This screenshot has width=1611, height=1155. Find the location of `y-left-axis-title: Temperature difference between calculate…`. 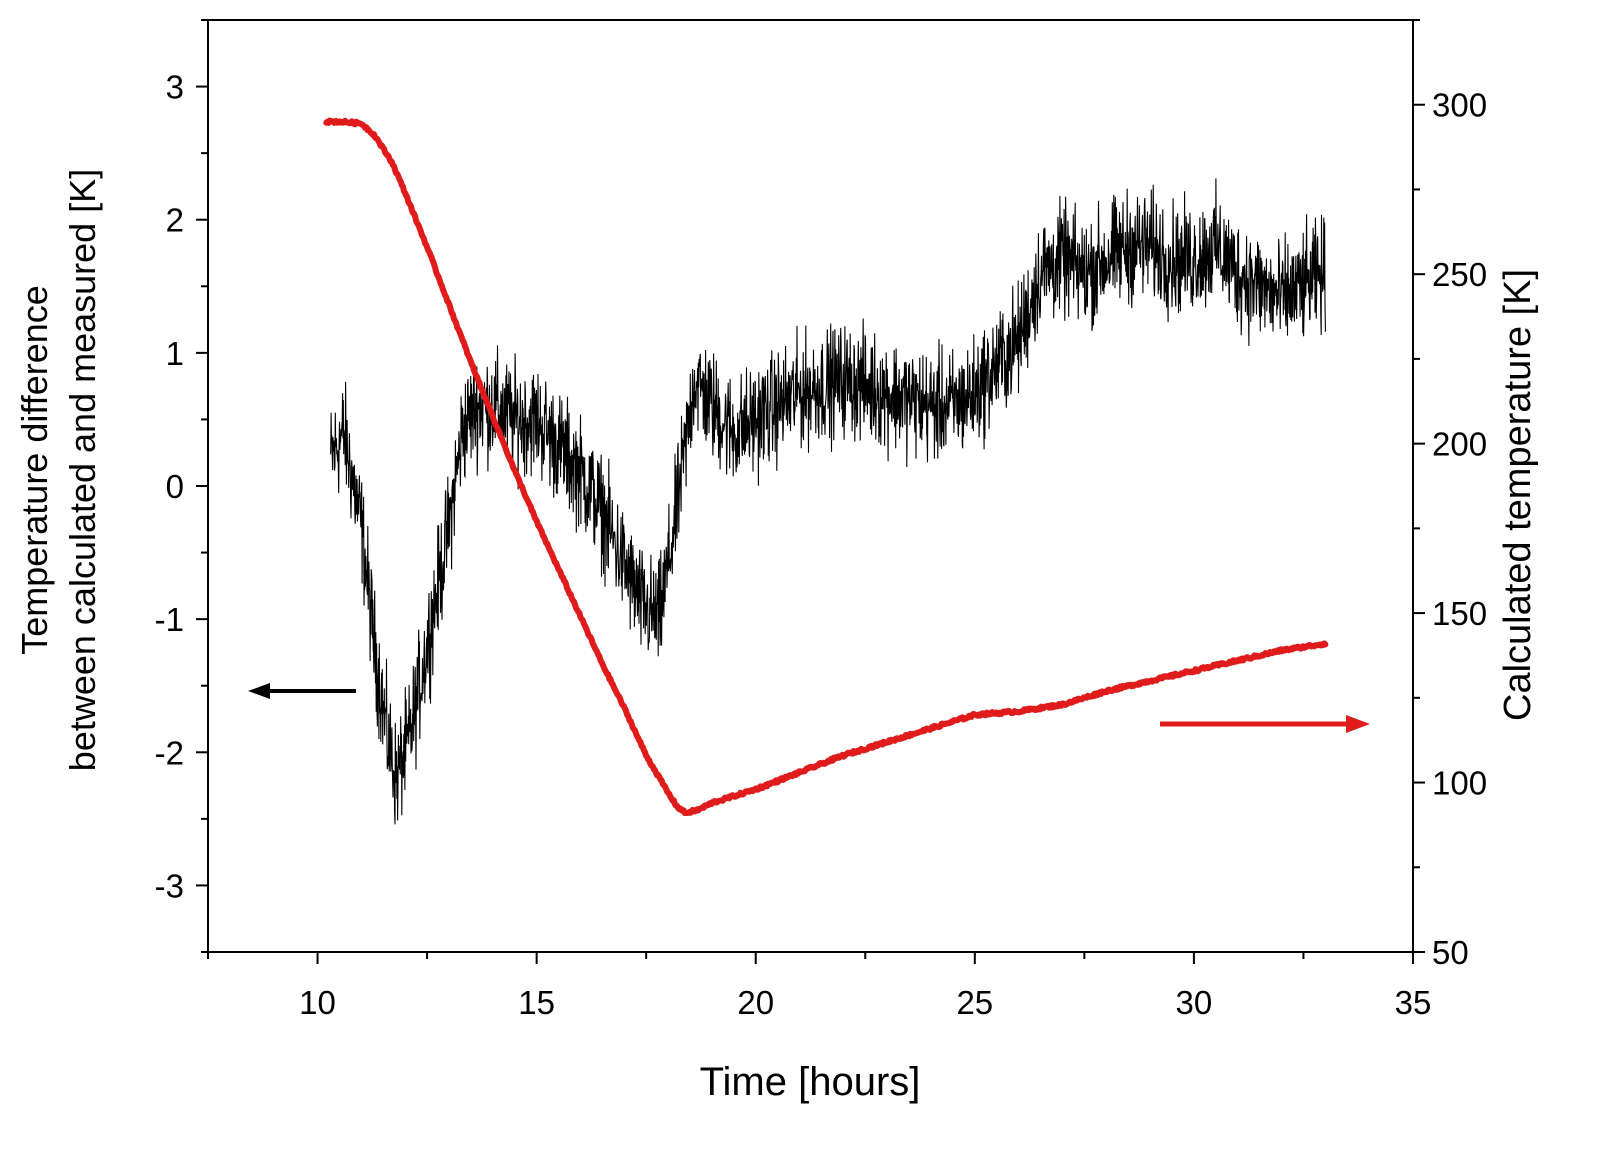

y-left-axis-title: Temperature difference between calculate… is located at coordinates (58, 470).